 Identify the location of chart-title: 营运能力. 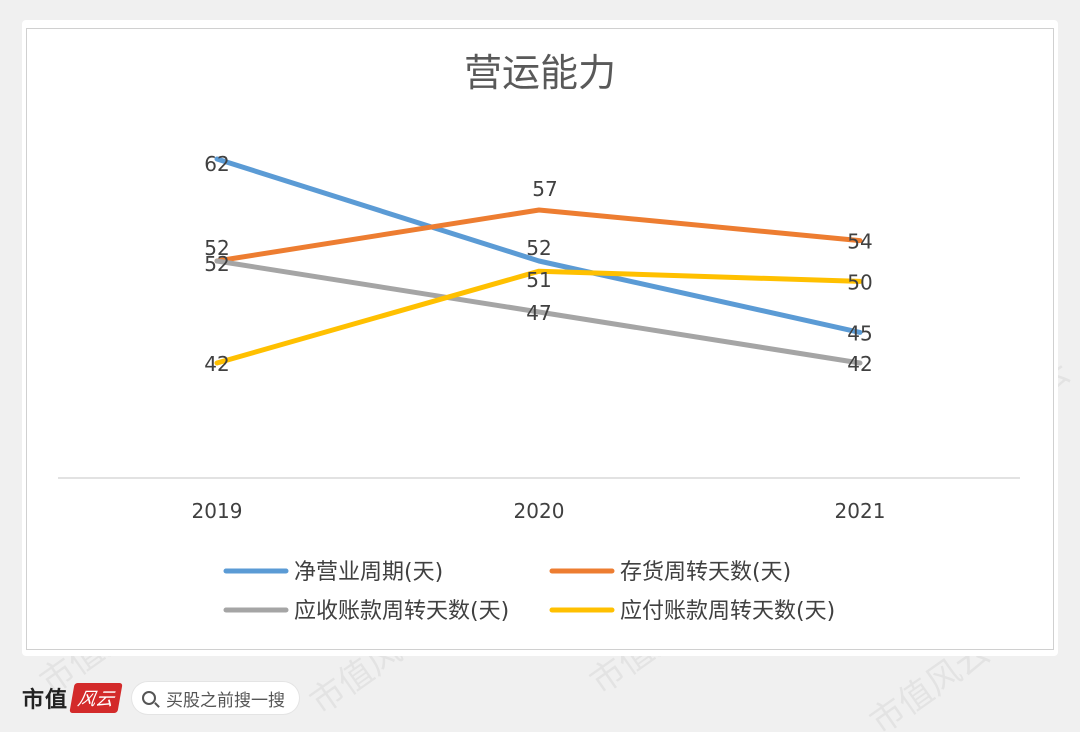
(540, 73).